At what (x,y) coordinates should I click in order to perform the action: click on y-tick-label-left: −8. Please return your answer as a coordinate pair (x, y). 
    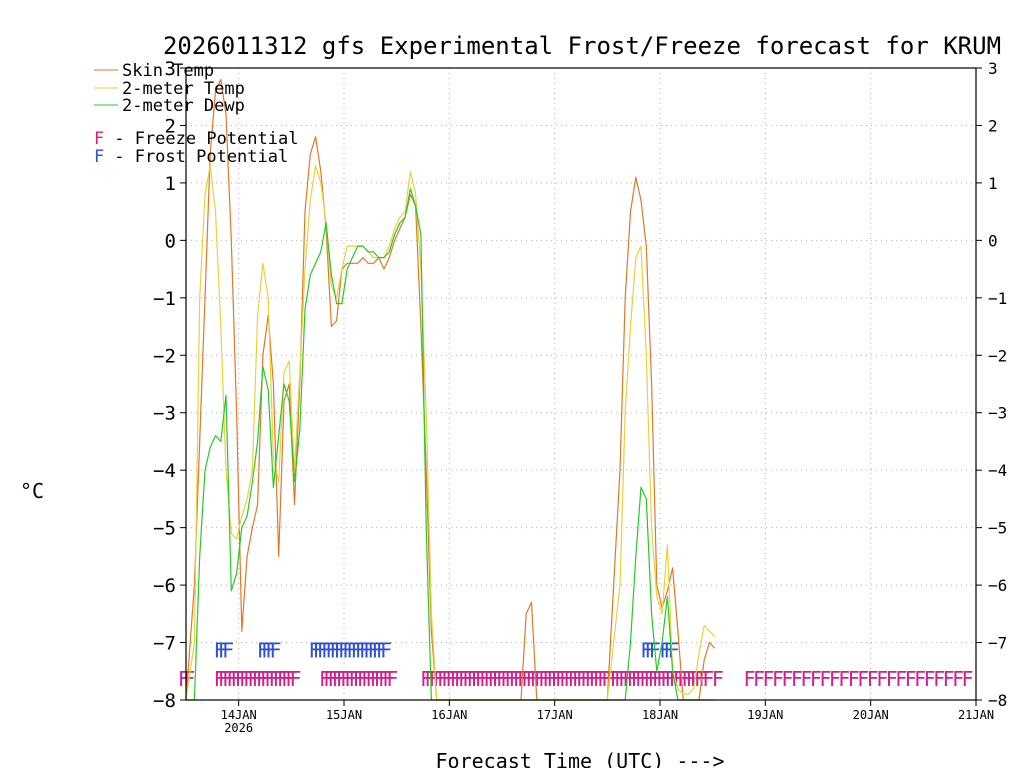
    Looking at the image, I should click on (164, 701).